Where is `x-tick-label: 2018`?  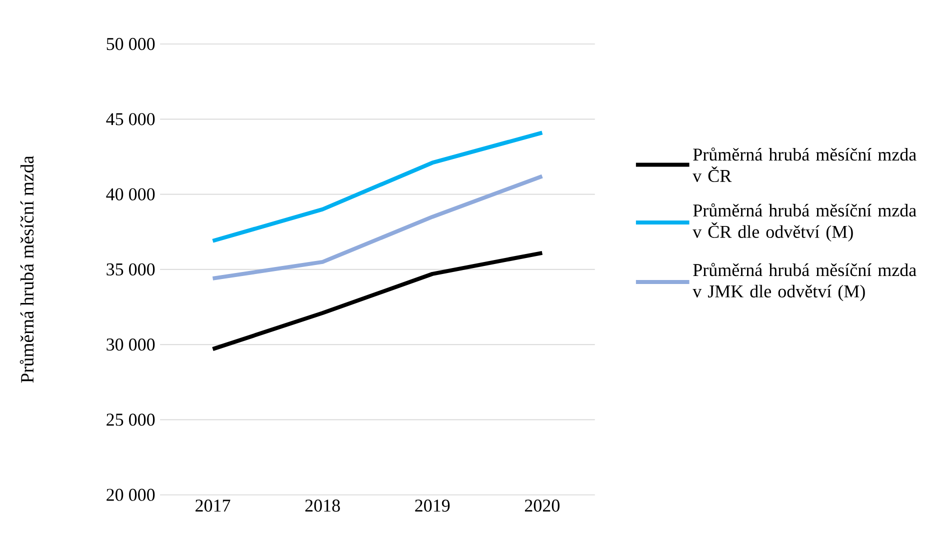 x-tick-label: 2018 is located at coordinates (322, 506).